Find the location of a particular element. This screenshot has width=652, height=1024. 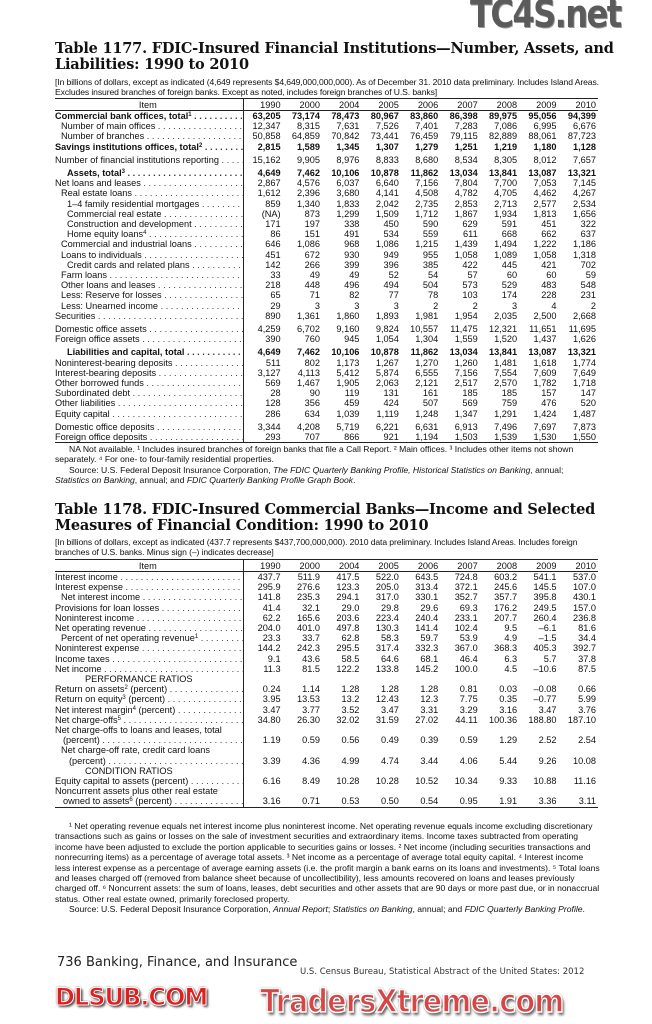

cell-value: 9,905 is located at coordinates (308, 159).